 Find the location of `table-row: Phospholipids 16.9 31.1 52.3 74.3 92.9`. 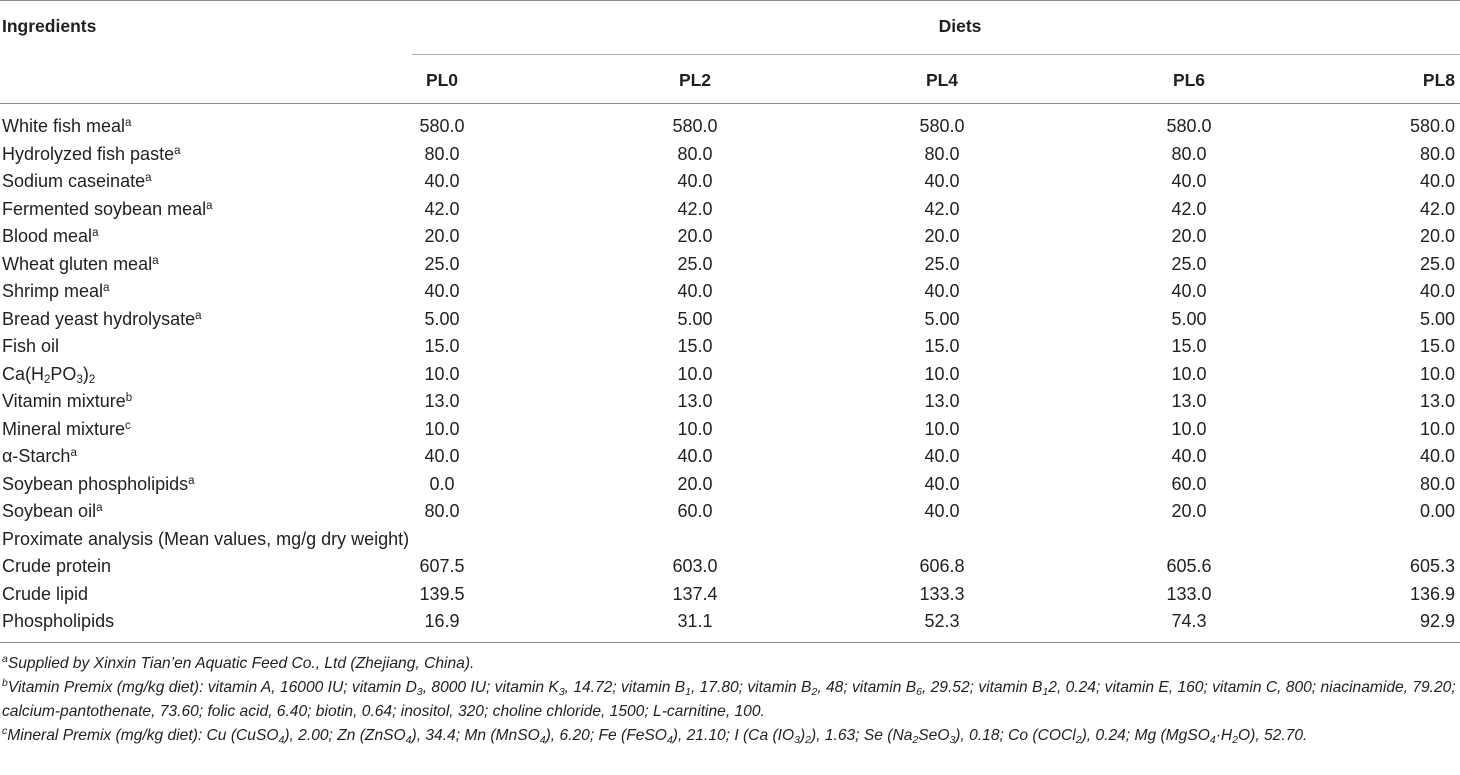

table-row: Phospholipids 16.9 31.1 52.3 74.3 92.9 is located at coordinates (730, 621).